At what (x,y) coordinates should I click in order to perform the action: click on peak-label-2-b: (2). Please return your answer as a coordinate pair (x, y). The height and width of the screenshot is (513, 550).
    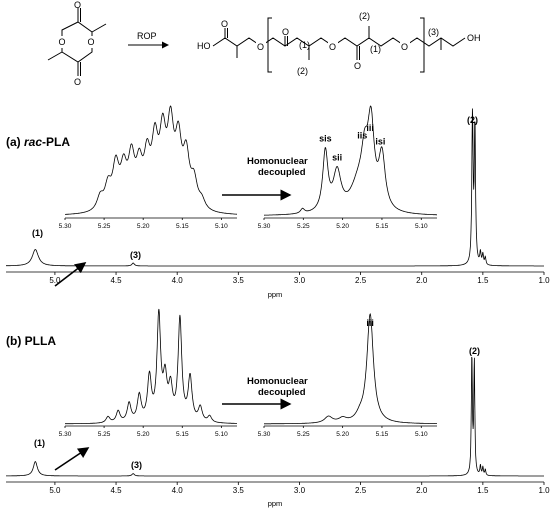
    Looking at the image, I should click on (474, 351).